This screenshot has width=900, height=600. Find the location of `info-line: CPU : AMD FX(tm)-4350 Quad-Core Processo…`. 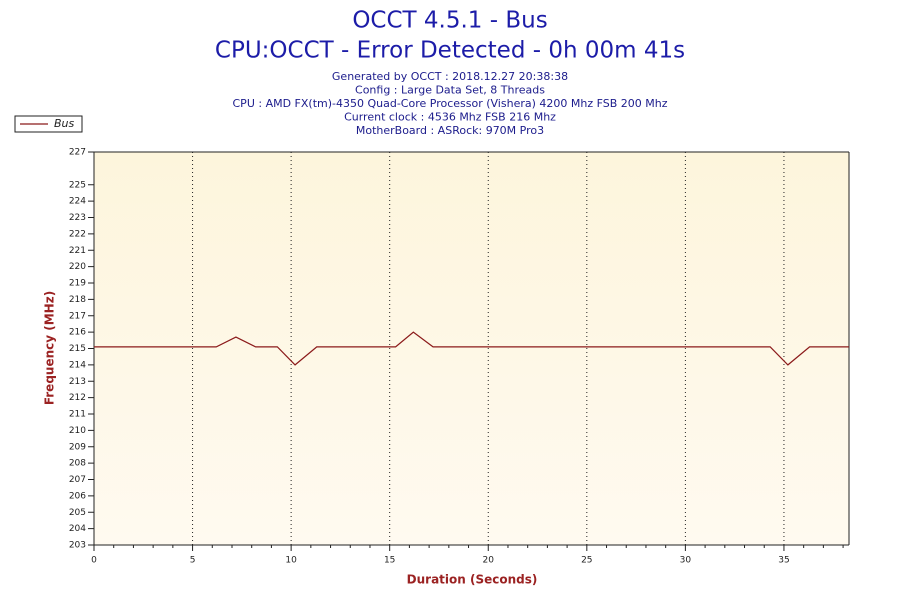

info-line: CPU : AMD FX(tm)-4350 Quad-Core Processo… is located at coordinates (450, 103).